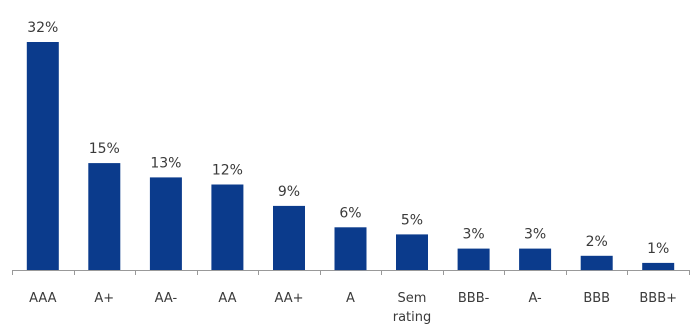 Image resolution: width=697 pixels, height=326 pixels. Describe the element at coordinates (350, 213) in the screenshot. I see `value-label: 6%` at that location.